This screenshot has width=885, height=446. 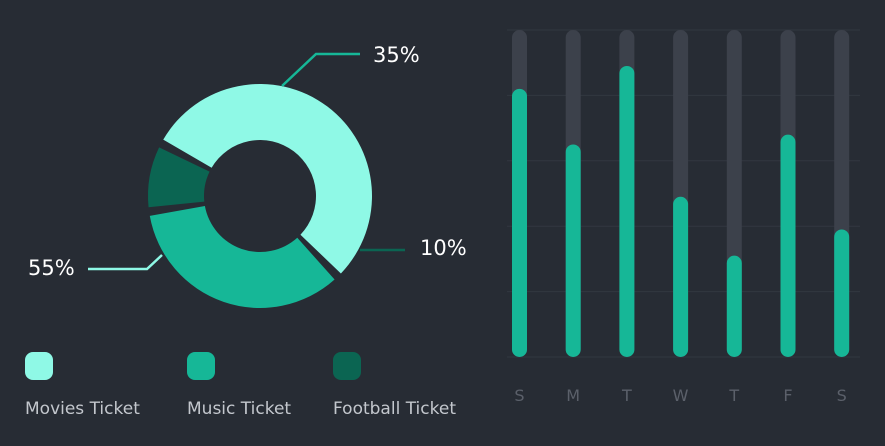 What do you see at coordinates (573, 395) in the screenshot?
I see `x-tick-label: M` at bounding box center [573, 395].